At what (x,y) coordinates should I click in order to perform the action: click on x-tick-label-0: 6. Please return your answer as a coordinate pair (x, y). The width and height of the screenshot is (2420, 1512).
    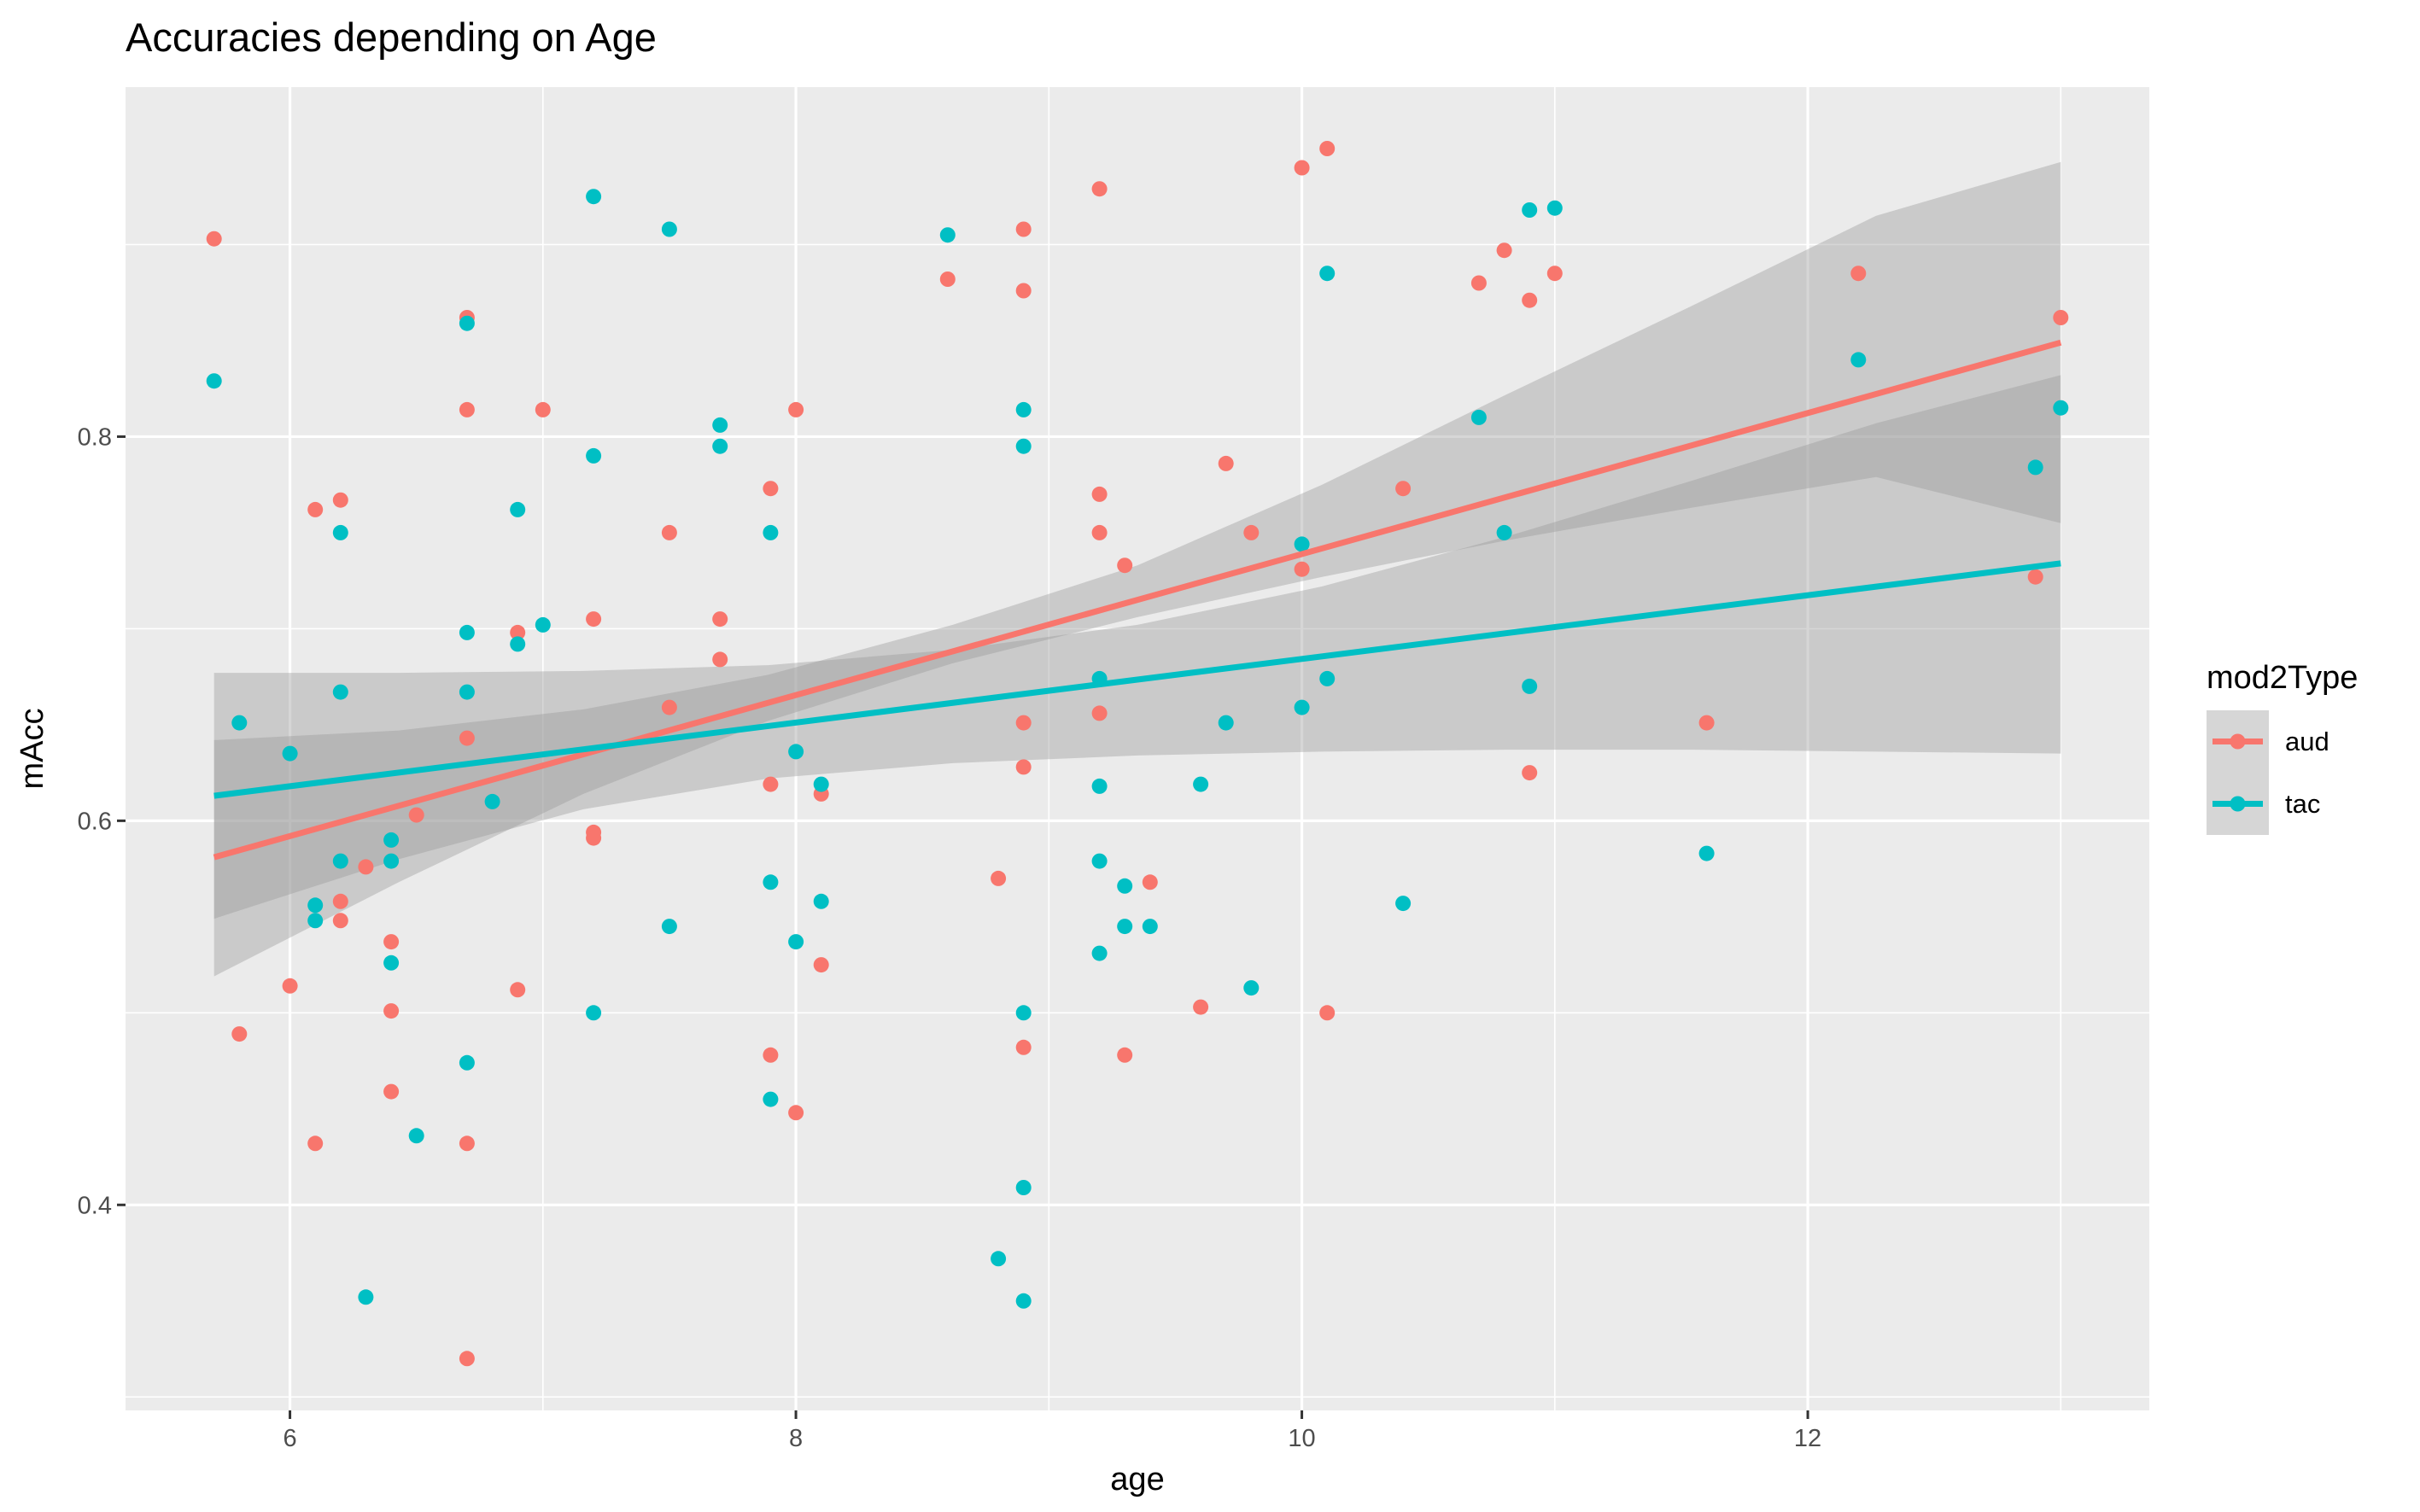
    Looking at the image, I should click on (289, 1438).